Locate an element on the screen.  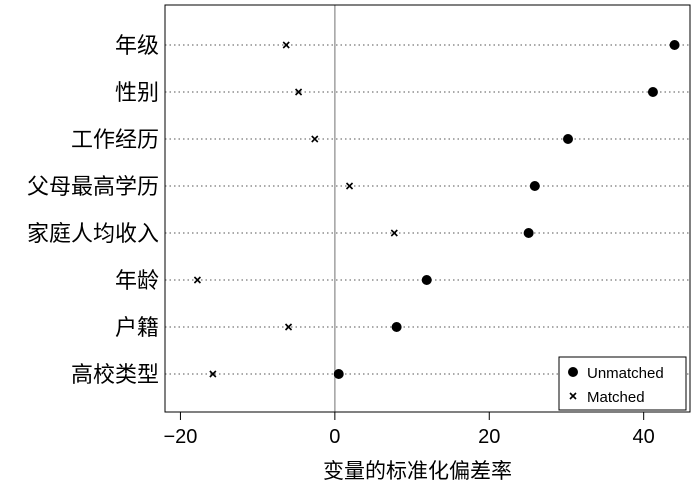
x-tick-label: −20 is located at coordinates (180, 437).